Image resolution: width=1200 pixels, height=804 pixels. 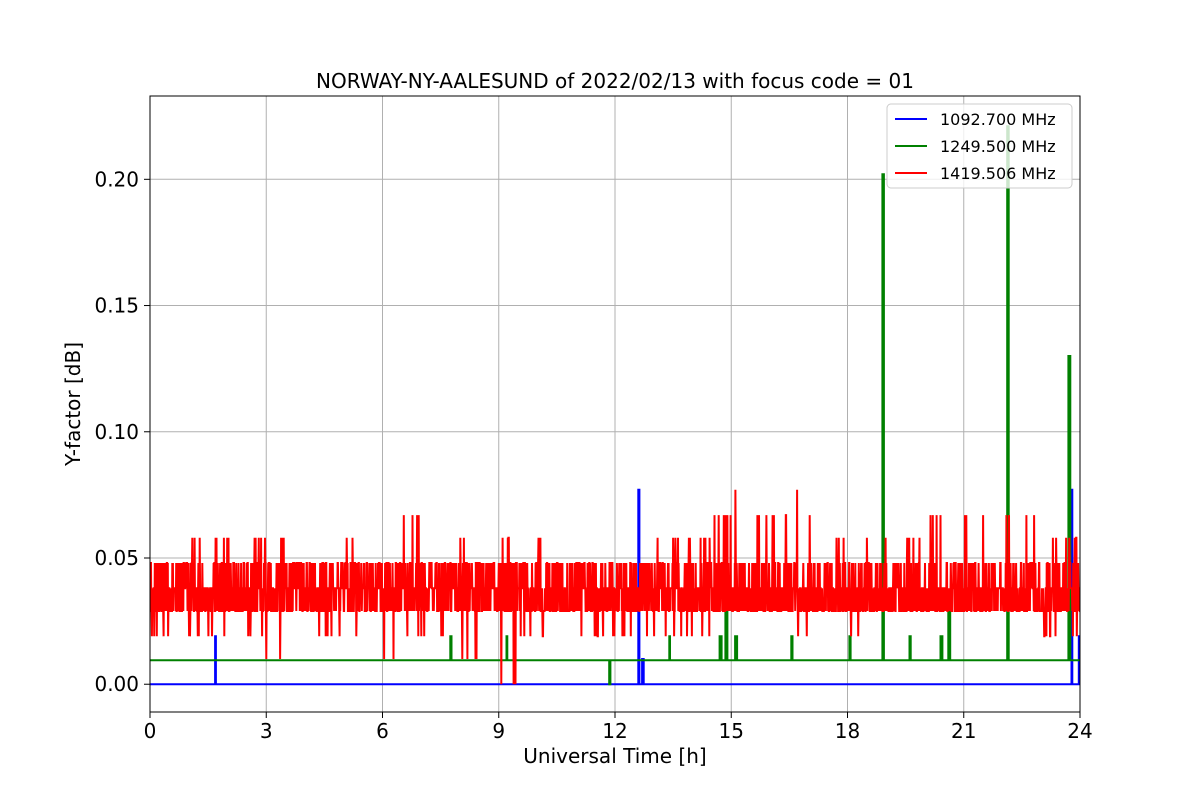 What do you see at coordinates (73, 404) in the screenshot?
I see `y-axis-label: Y-factor [dB]` at bounding box center [73, 404].